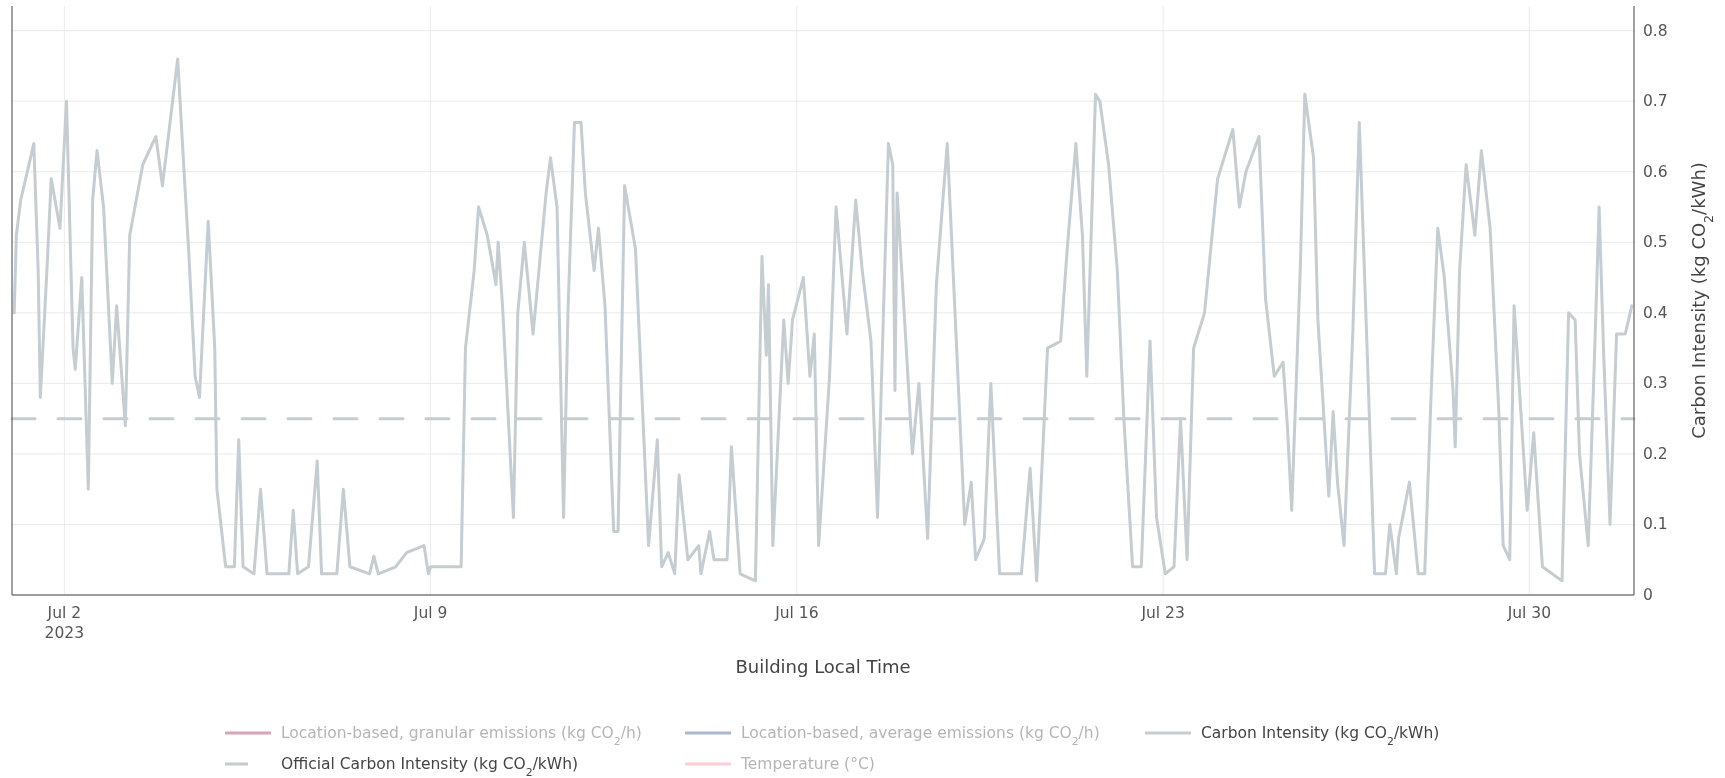 This screenshot has width=1725, height=778. What do you see at coordinates (1648, 595) in the screenshot?
I see `y-tick-label: 0` at bounding box center [1648, 595].